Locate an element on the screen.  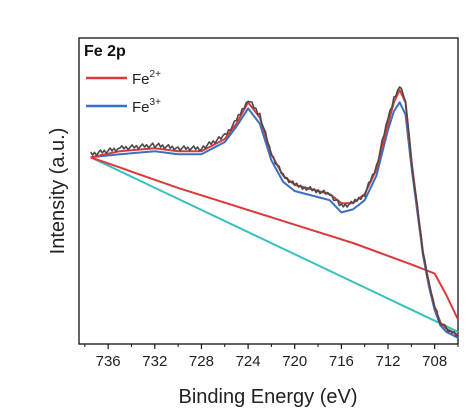
x-tick-label: 708 is located at coordinates (434, 361).